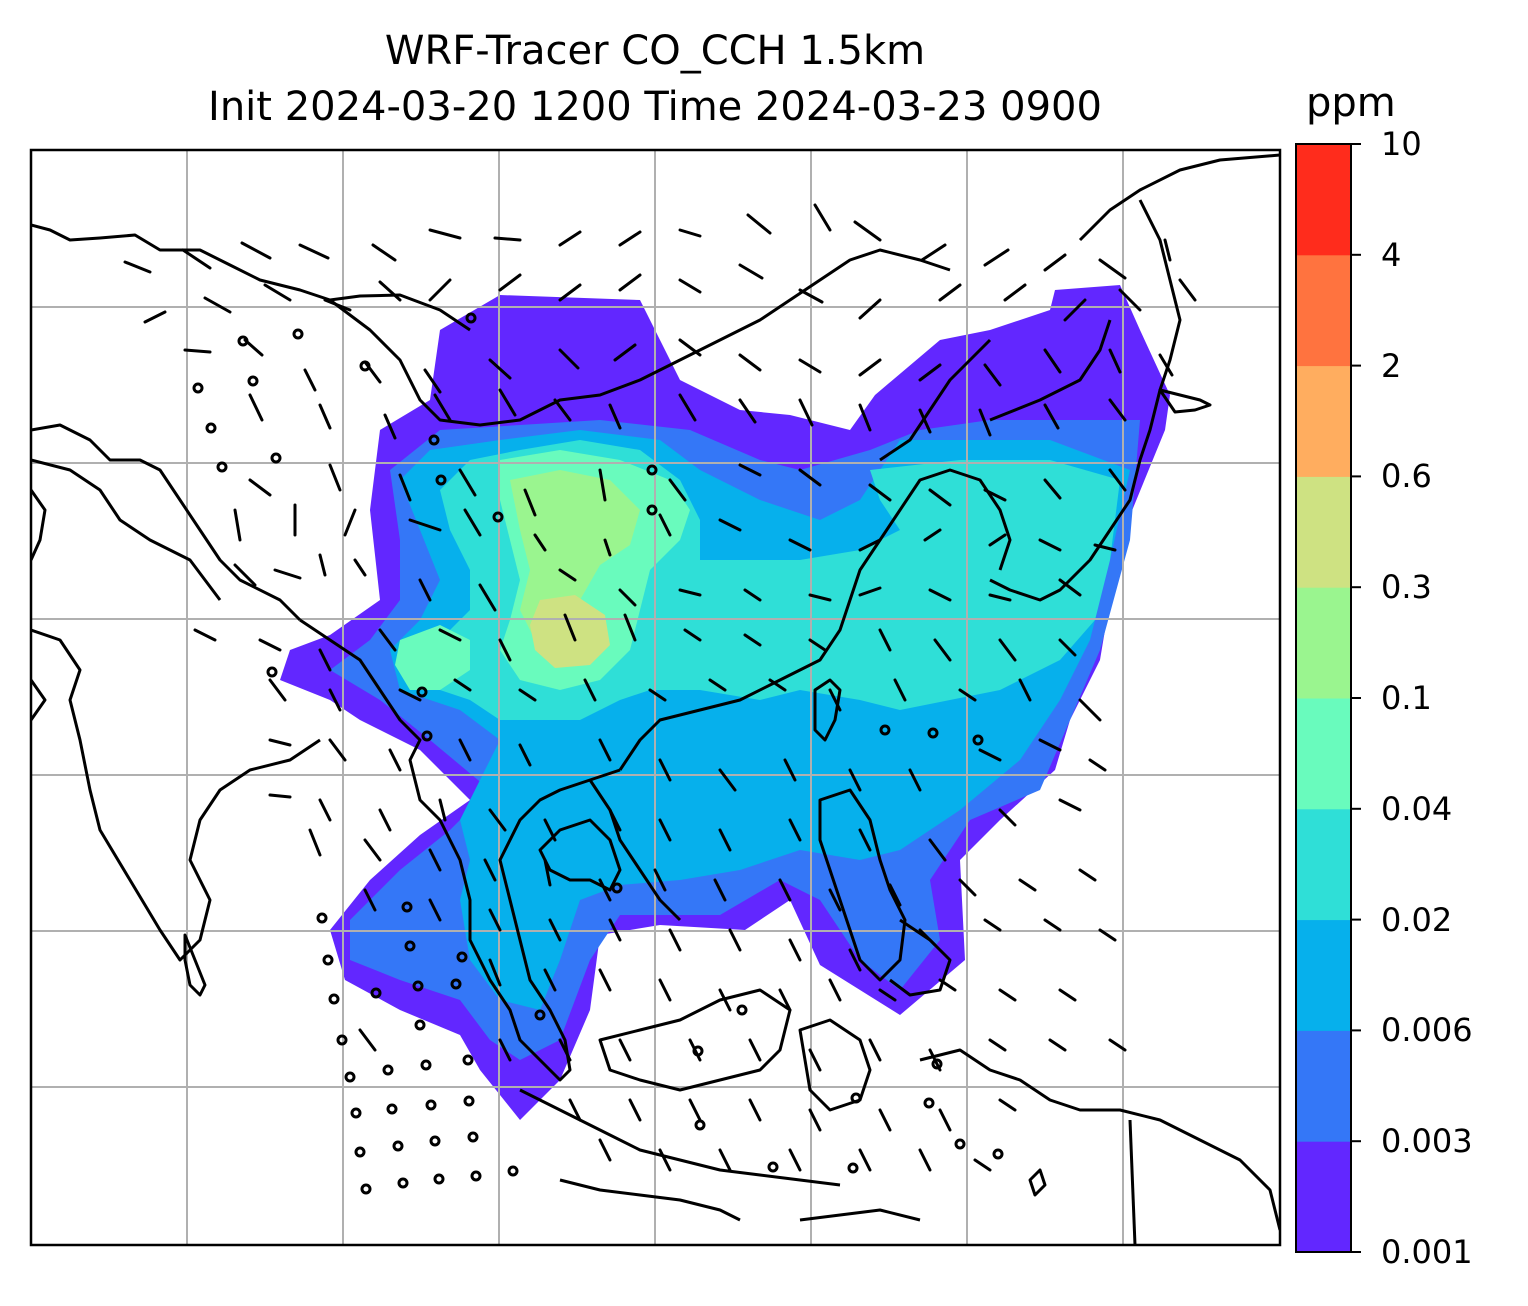 This screenshot has height=1306, width=1528. I want to click on colorbar, so click(1328, 698).